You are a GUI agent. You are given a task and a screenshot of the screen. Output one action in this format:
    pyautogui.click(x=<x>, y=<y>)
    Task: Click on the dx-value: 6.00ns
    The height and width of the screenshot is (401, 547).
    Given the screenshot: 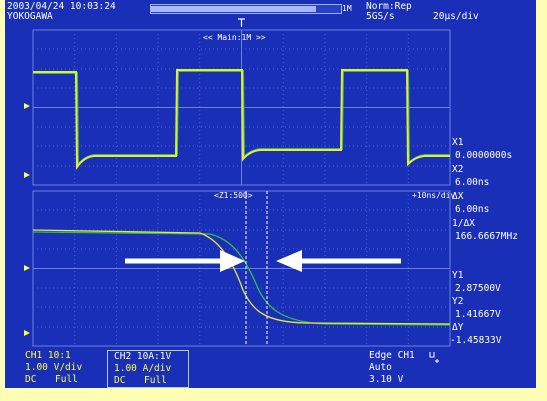 What is the action you would take?
    pyautogui.click(x=472, y=209)
    